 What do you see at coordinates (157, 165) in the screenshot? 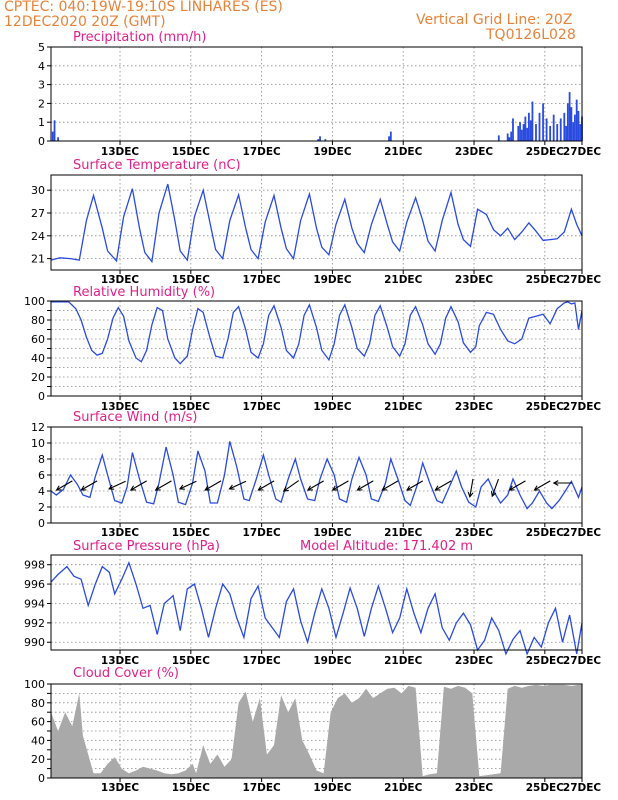
I see `panel-title: Surface Temperature (nC)` at bounding box center [157, 165].